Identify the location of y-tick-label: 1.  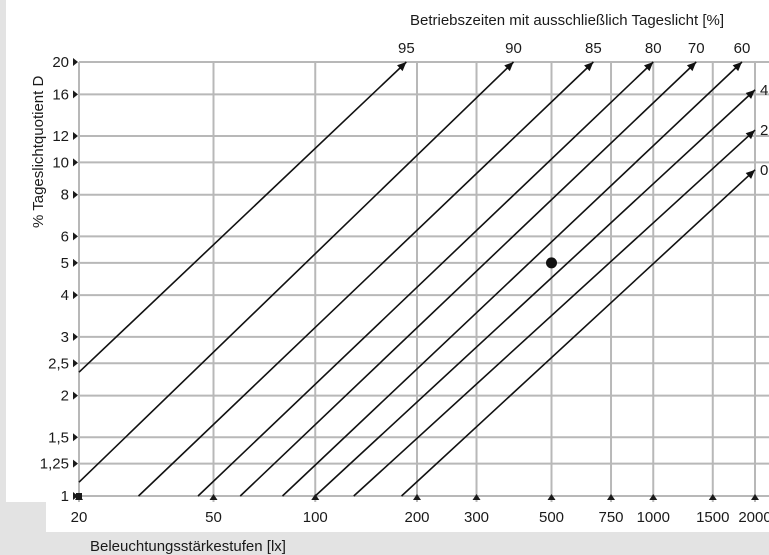
(65, 496).